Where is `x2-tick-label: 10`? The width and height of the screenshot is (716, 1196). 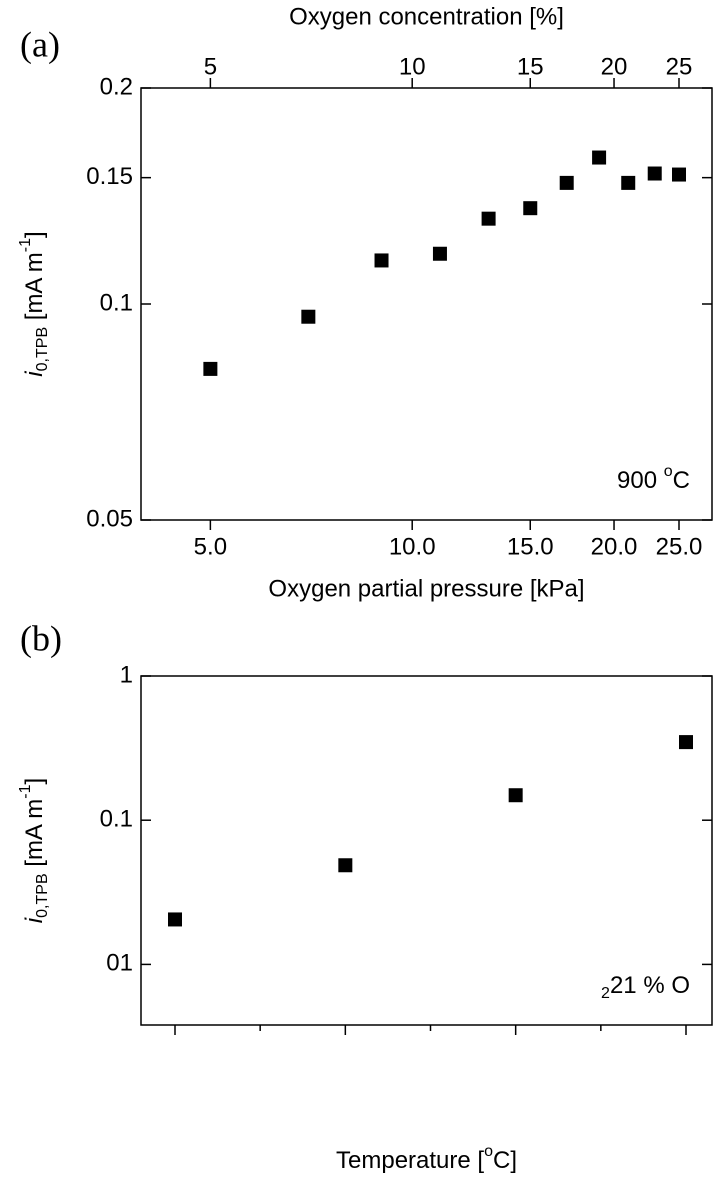
x2-tick-label: 10 is located at coordinates (412, 66).